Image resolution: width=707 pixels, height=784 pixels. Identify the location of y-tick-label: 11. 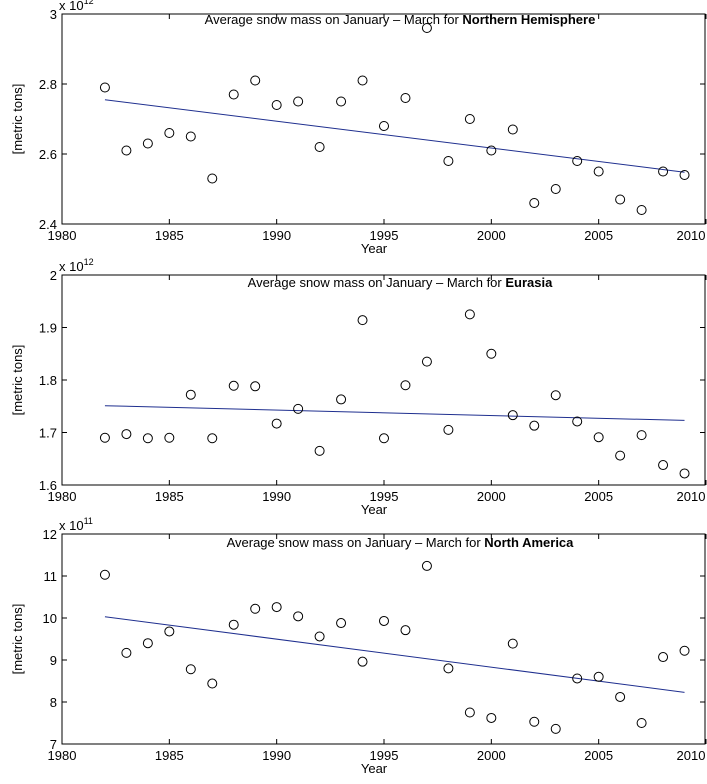
(51, 576).